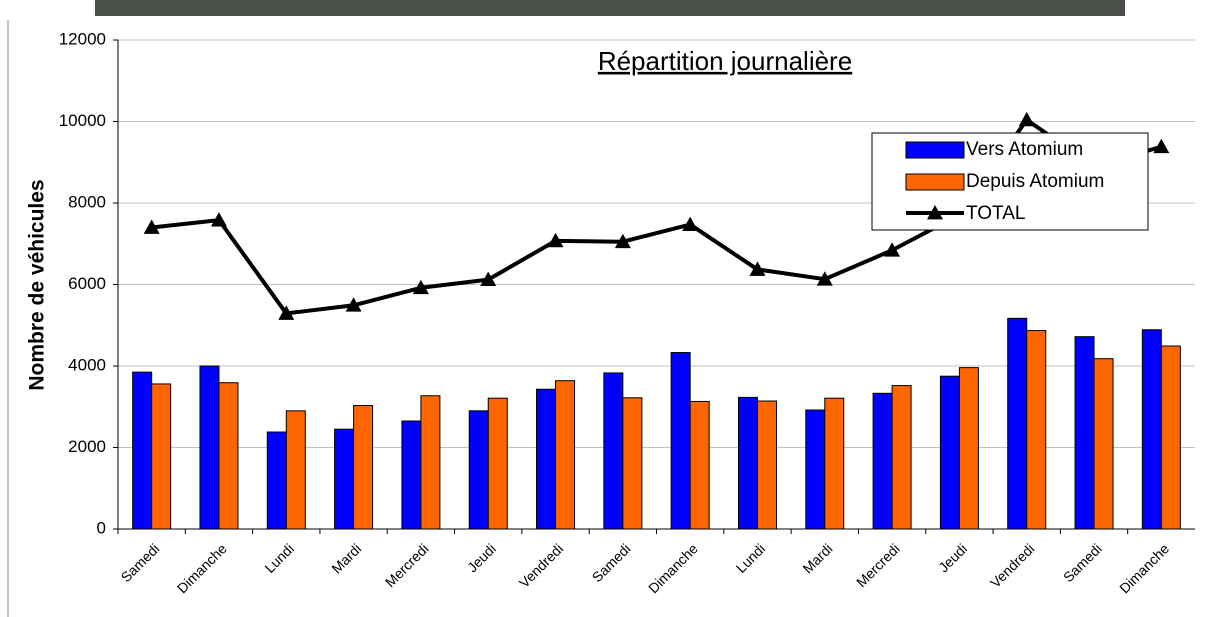  Describe the element at coordinates (37, 284) in the screenshot. I see `y-axis-label: Nombre de véhicules` at that location.